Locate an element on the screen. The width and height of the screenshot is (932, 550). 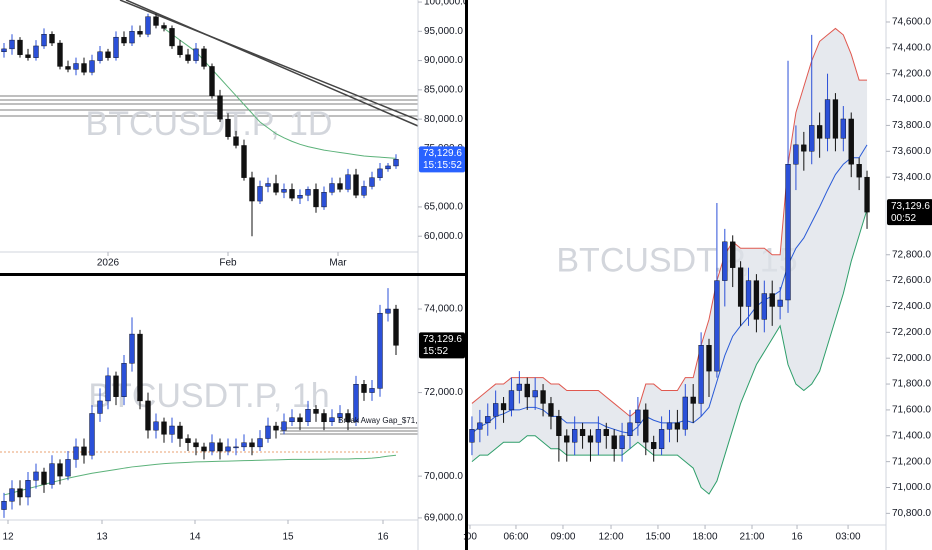
y-tick-label: 73,400.0 is located at coordinates (911, 177).